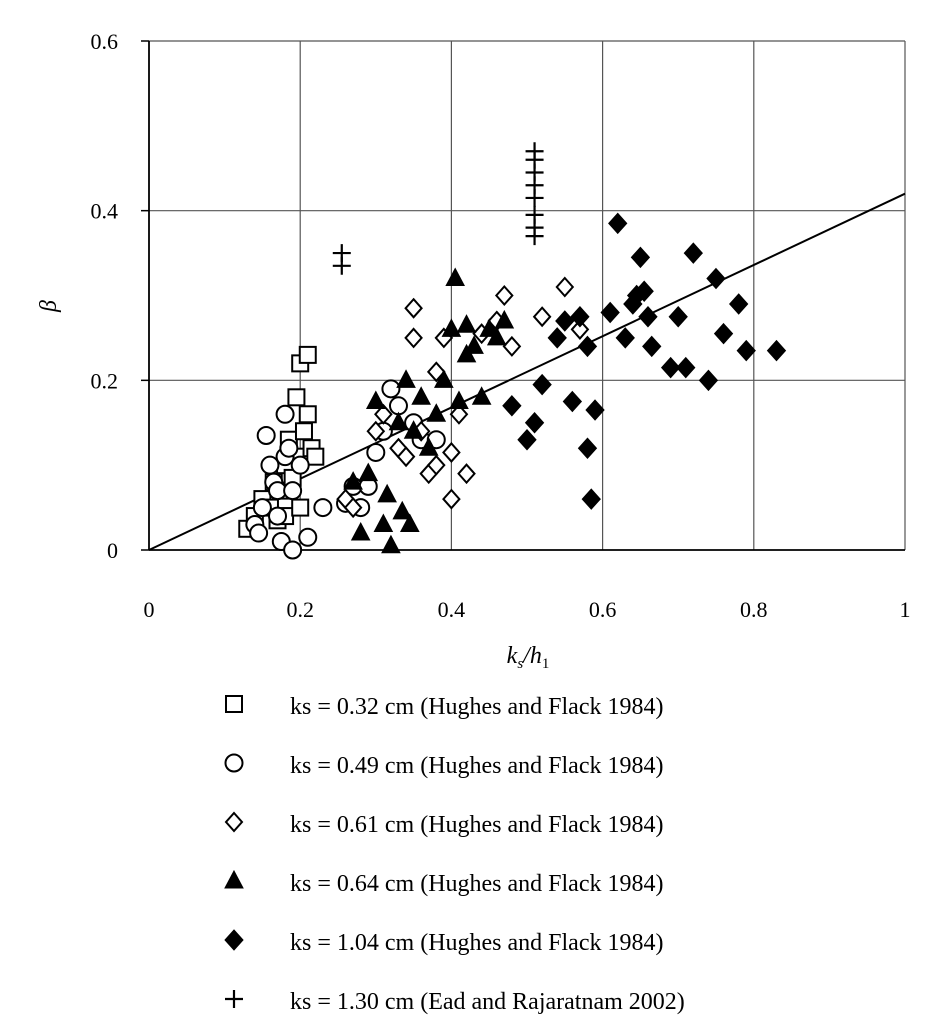 The image size is (947, 1032). Describe the element at coordinates (105, 380) in the screenshot. I see `y-tick-label: 0.2` at that location.